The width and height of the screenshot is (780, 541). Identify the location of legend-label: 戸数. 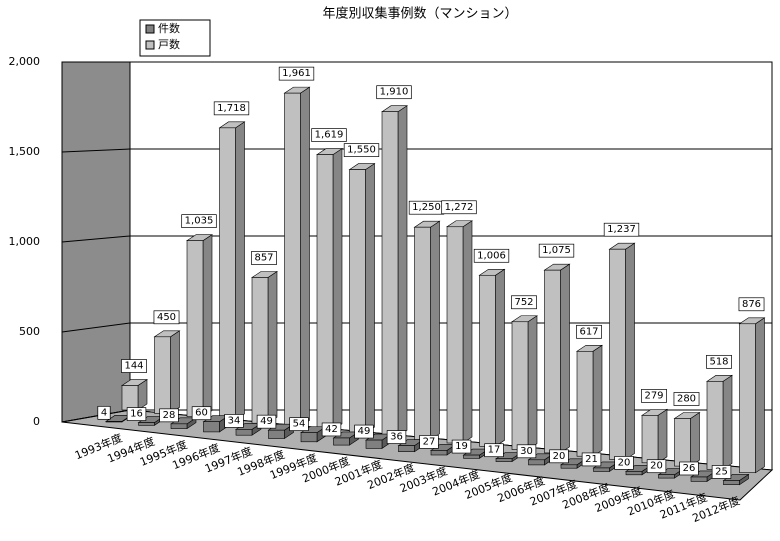
(169, 44).